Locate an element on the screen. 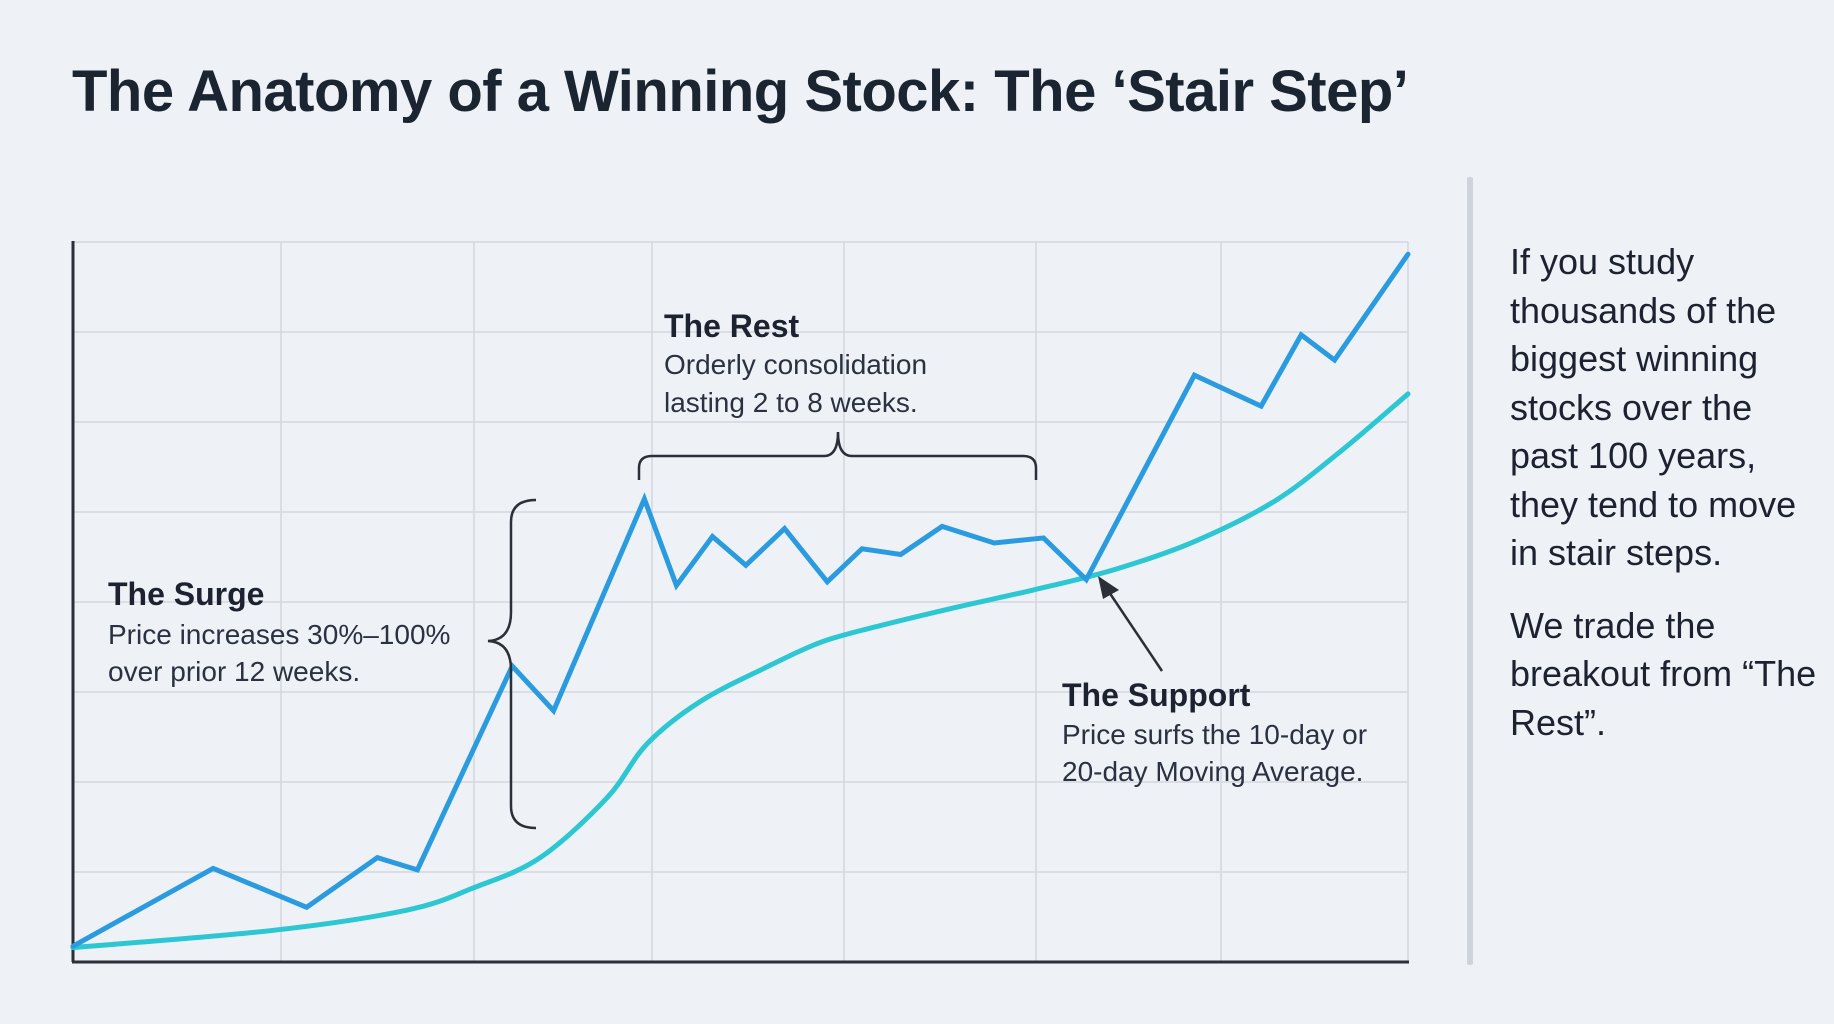  rest-brace is located at coordinates (837, 455).